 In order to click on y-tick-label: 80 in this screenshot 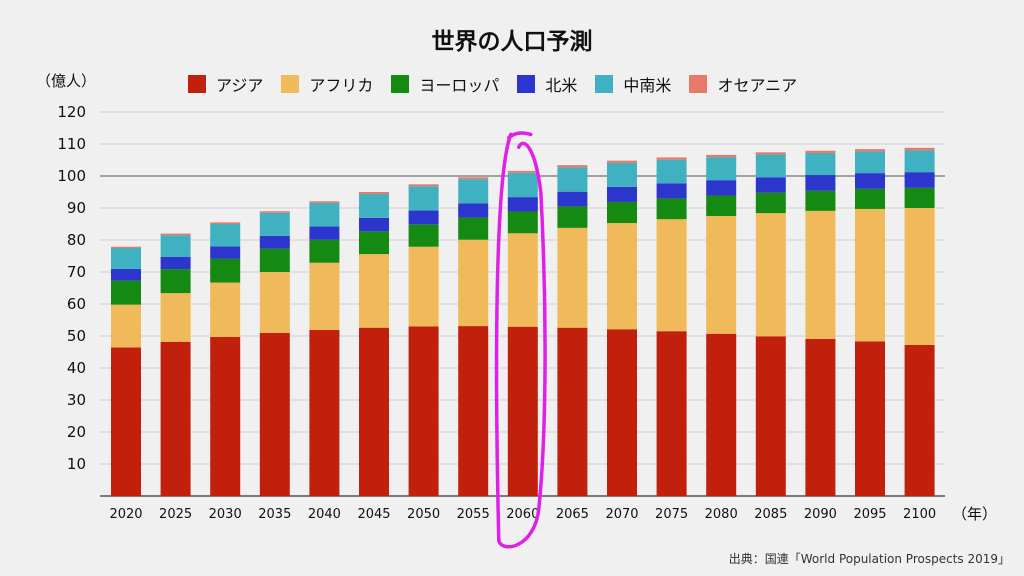, I will do `click(76, 240)`.